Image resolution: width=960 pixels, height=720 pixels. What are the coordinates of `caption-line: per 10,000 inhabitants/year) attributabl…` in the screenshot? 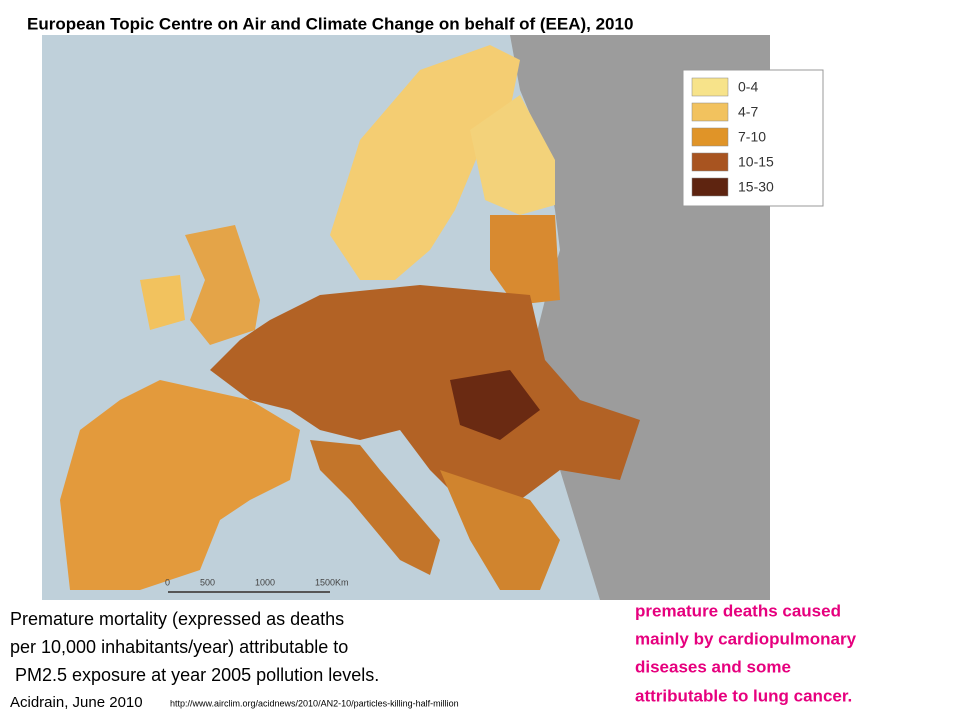 It's located at (179, 647).